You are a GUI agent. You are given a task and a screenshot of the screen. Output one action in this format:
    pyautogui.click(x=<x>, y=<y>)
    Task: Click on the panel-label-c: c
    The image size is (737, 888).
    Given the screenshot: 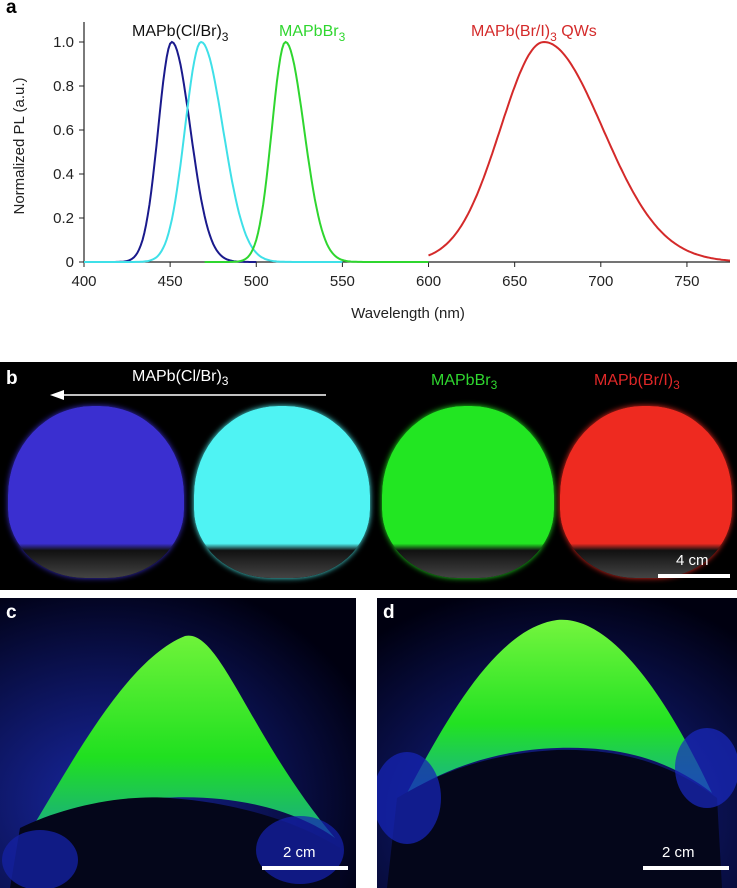 What is the action you would take?
    pyautogui.click(x=11, y=612)
    